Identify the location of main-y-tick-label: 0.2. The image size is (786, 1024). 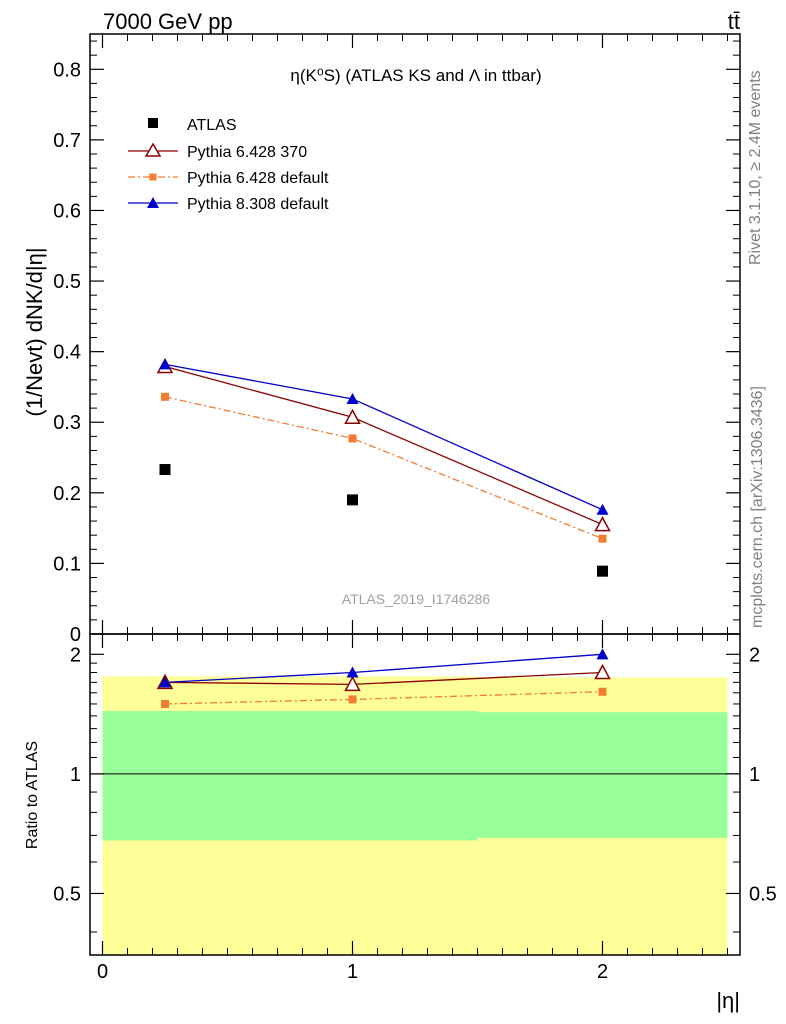
(67, 494).